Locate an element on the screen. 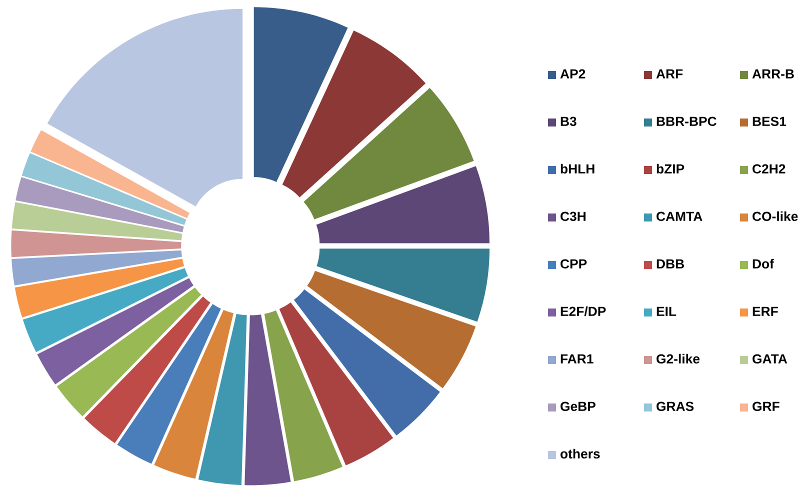 The height and width of the screenshot is (492, 808). legend-label: FAR1 is located at coordinates (577, 359).